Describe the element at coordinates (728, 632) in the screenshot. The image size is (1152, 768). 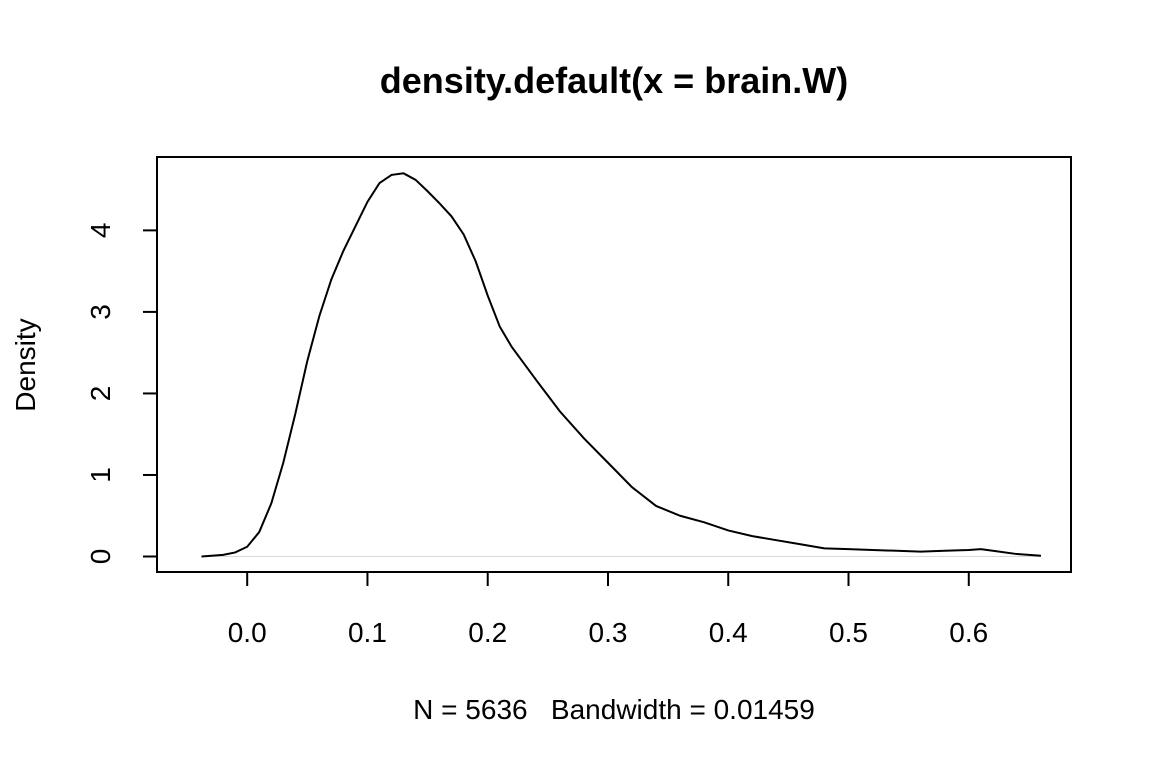
I see `x-tick-label: 0.4` at that location.